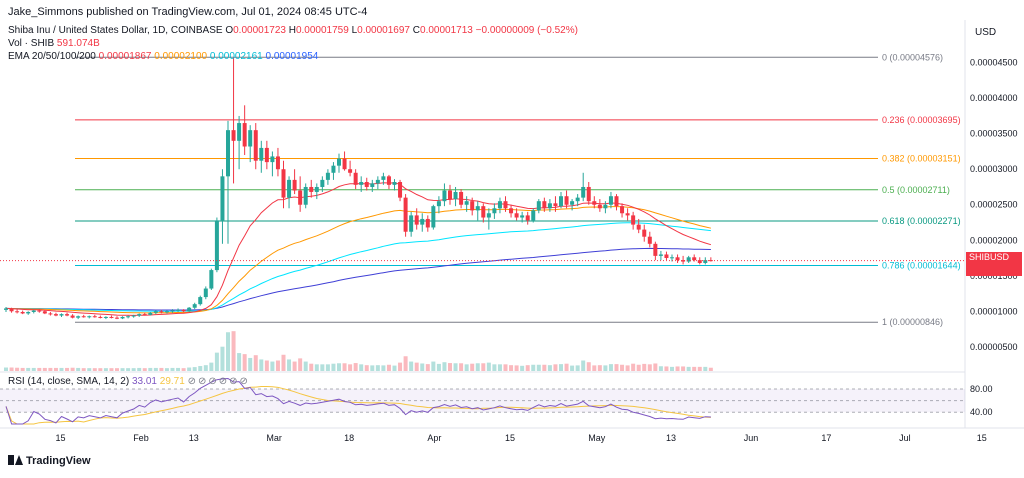  Describe the element at coordinates (218, 381) in the screenshot. I see `rsi-settings-icons: ⊘⊘⊘⊘⊘⊘` at that location.